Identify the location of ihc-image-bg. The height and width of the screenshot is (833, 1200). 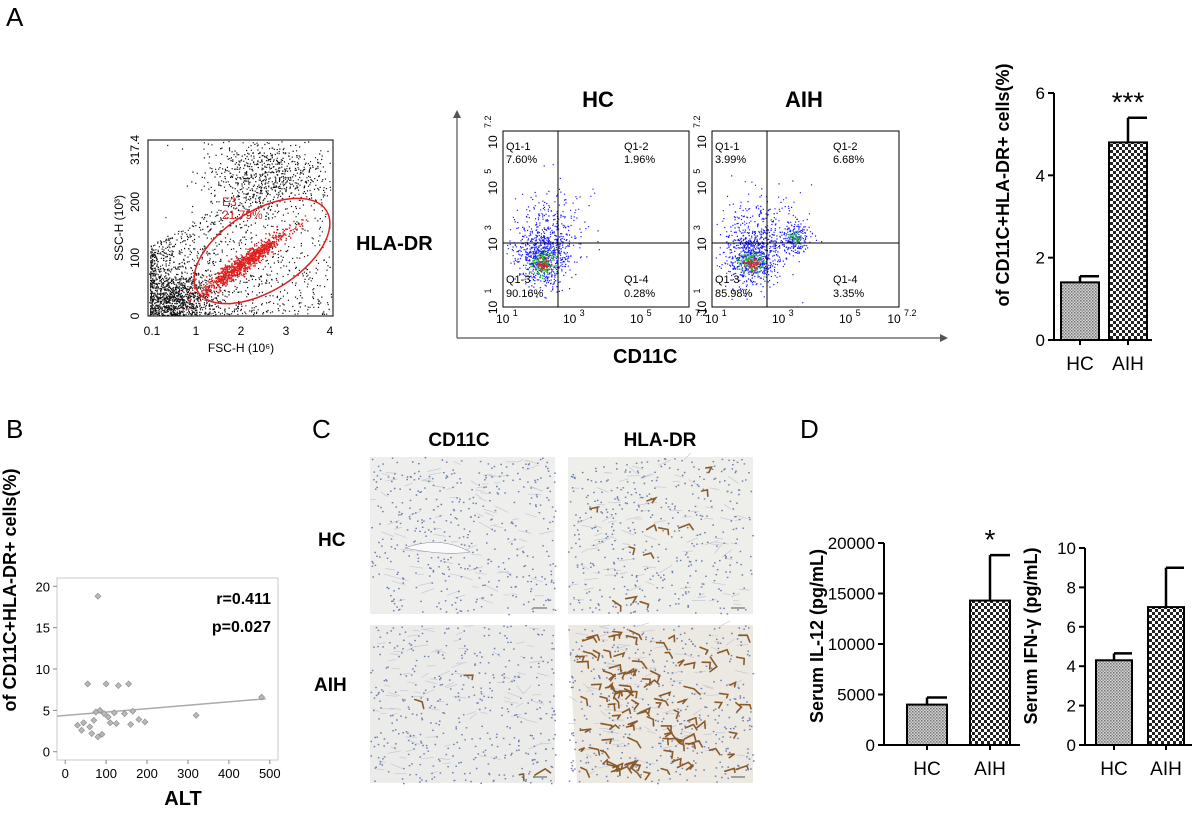
(660, 535).